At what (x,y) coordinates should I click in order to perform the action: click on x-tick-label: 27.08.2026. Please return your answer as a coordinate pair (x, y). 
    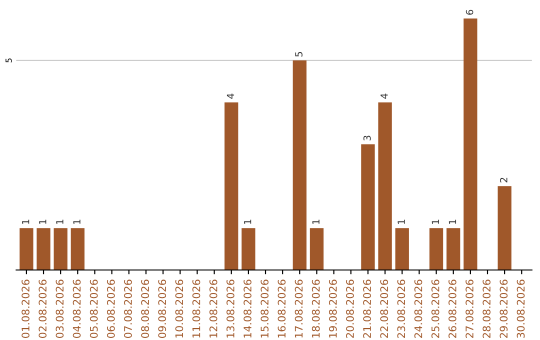
    Looking at the image, I should click on (470, 309).